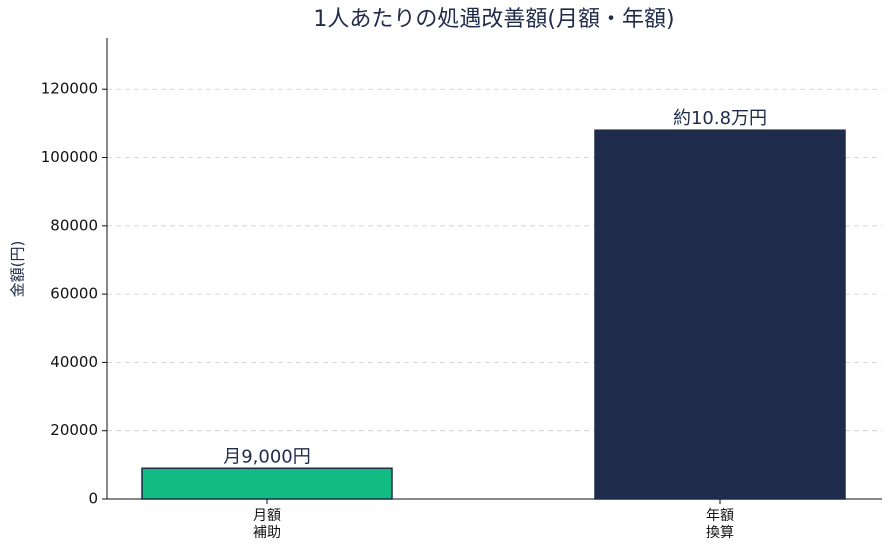 This screenshot has height=554, width=891. I want to click on y-tick-label: 40000, so click(74, 362).